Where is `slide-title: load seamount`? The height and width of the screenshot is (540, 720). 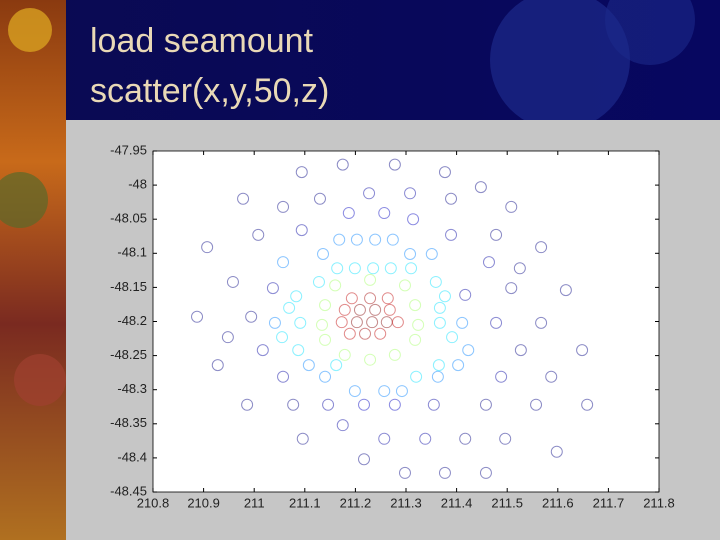 slide-title: load seamount is located at coordinates (202, 41).